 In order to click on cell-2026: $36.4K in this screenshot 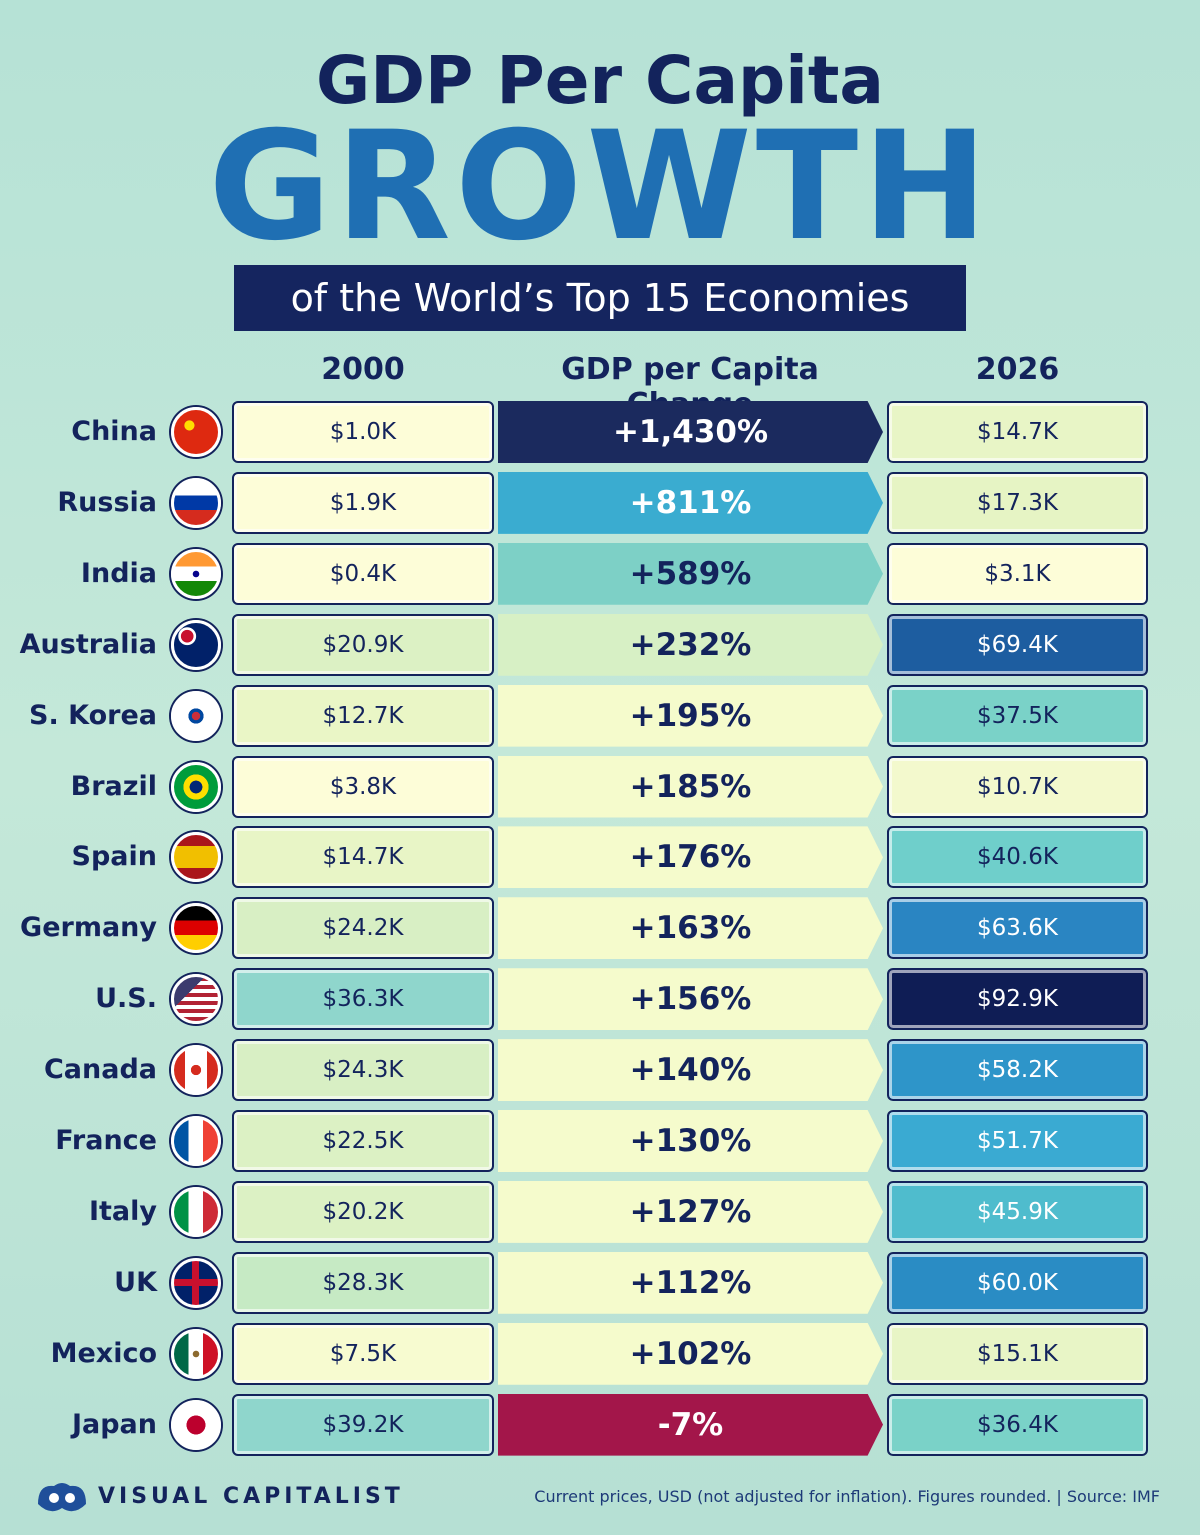, I will do `click(1017, 1424)`.